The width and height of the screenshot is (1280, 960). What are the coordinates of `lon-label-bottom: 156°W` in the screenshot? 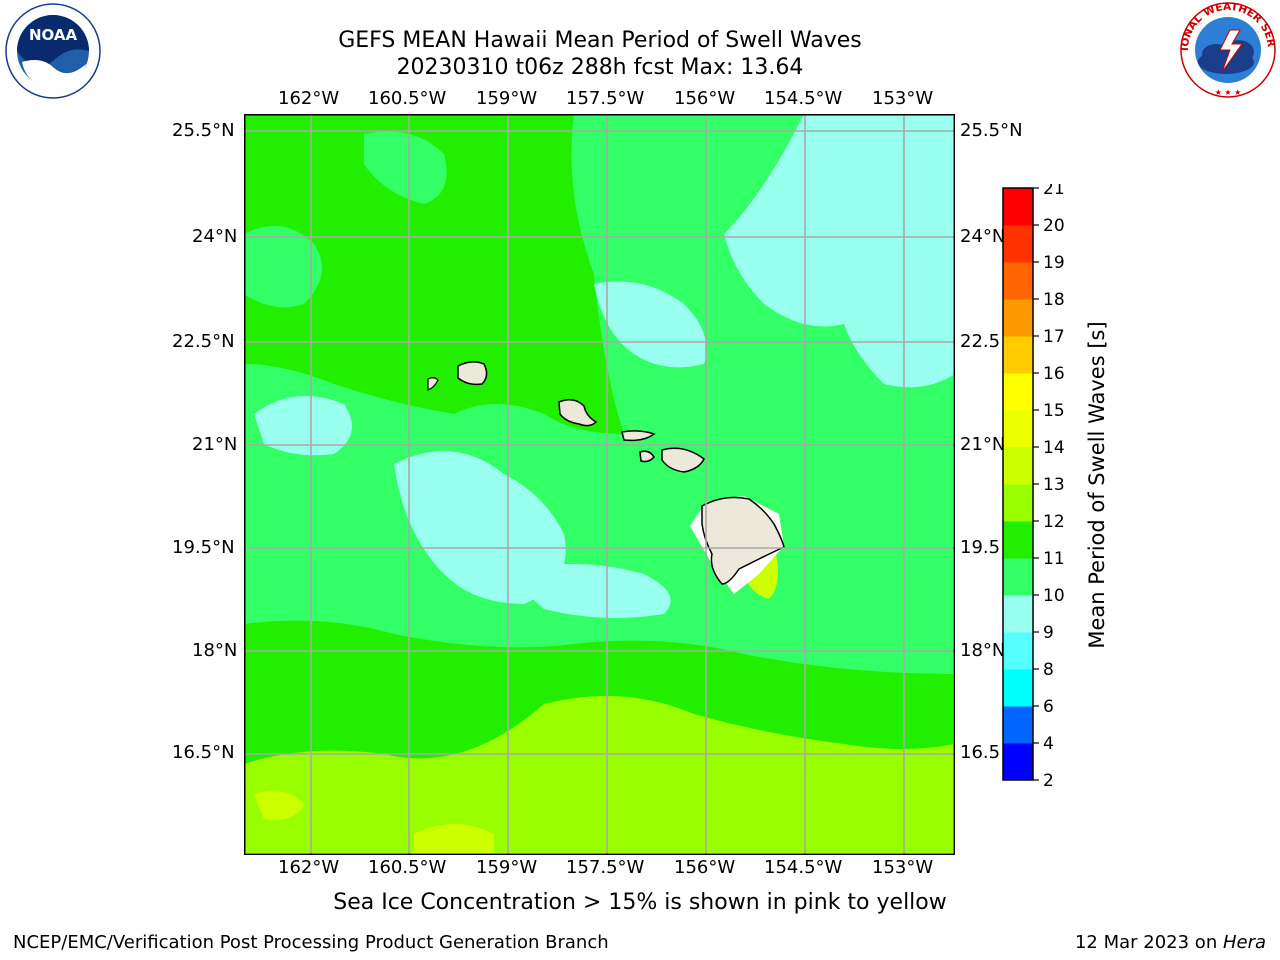 It's located at (705, 867).